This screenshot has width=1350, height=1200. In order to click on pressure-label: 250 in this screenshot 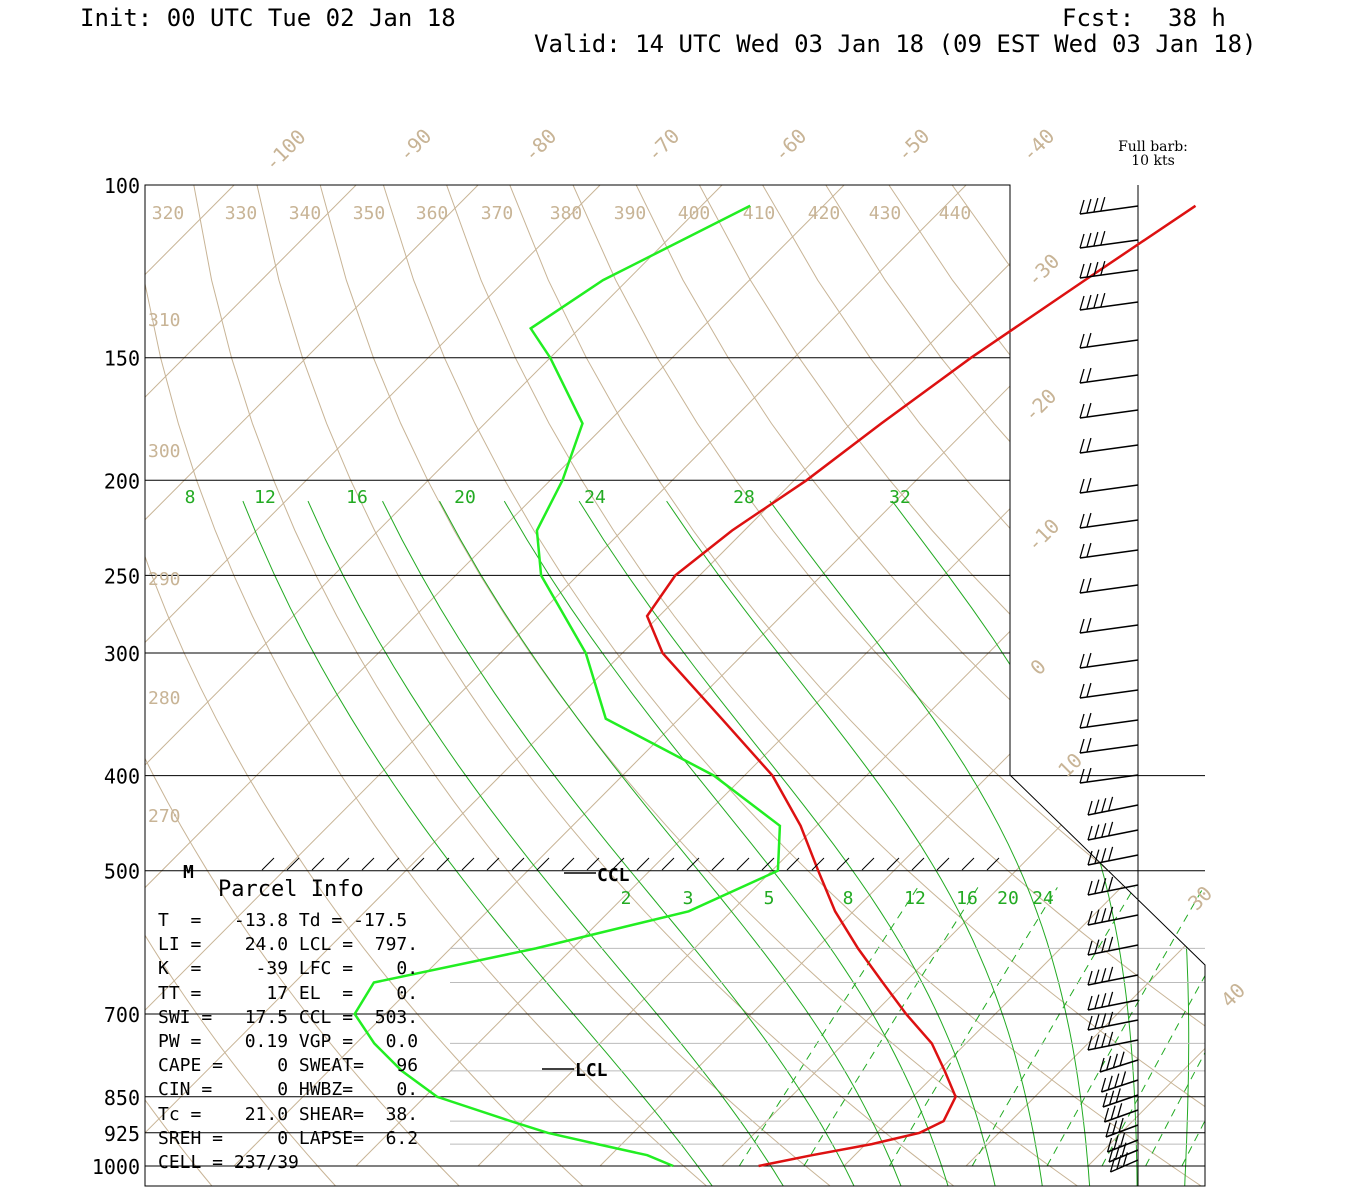, I will do `click(122, 576)`.